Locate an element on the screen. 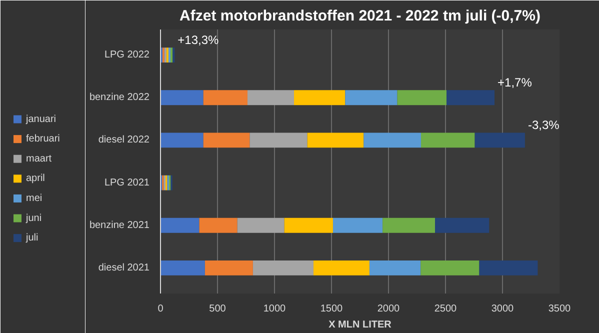 This screenshot has width=599, height=333. annotation: -3,3% is located at coordinates (544, 125).